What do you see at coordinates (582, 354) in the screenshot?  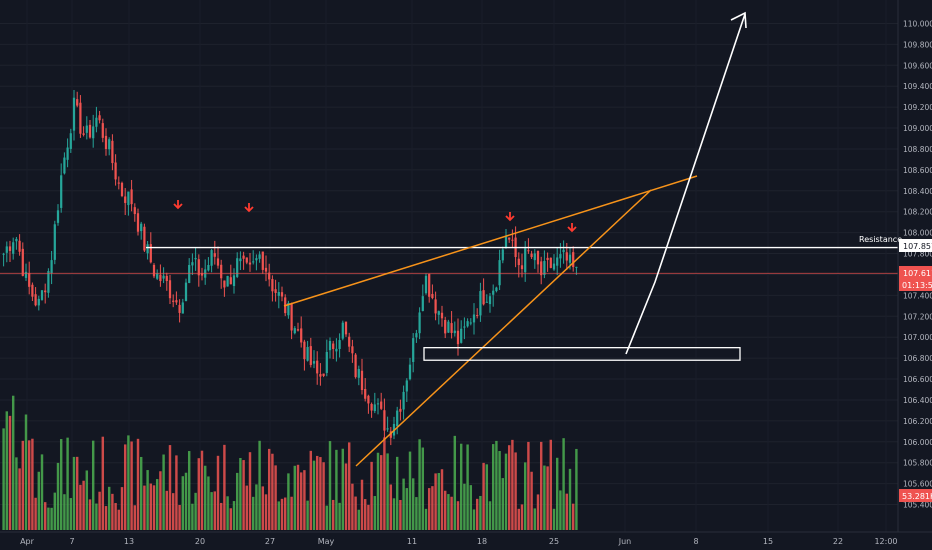 I see `support-zone-box` at bounding box center [582, 354].